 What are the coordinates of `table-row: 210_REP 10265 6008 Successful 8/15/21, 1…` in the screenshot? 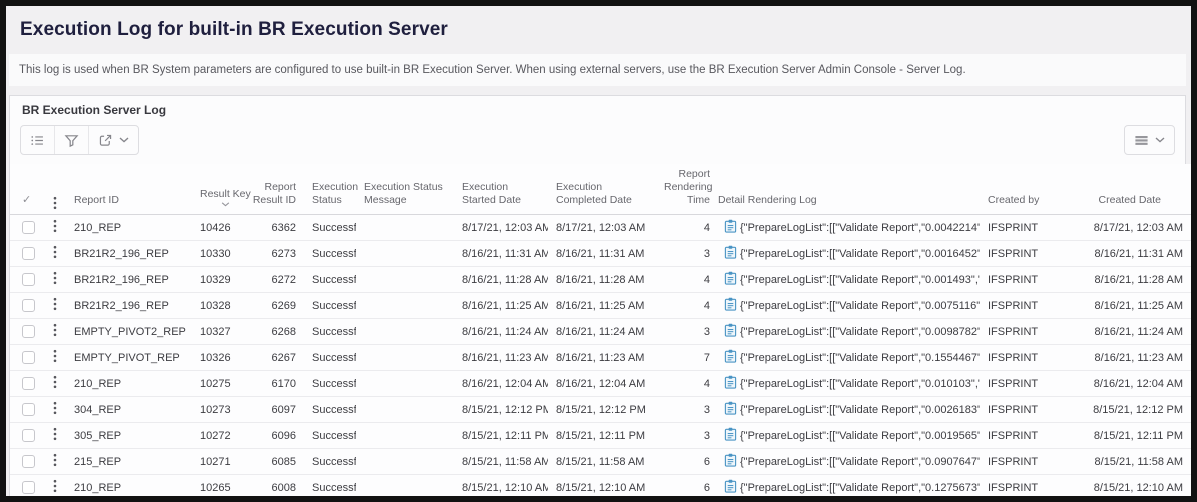 It's located at (600, 485).